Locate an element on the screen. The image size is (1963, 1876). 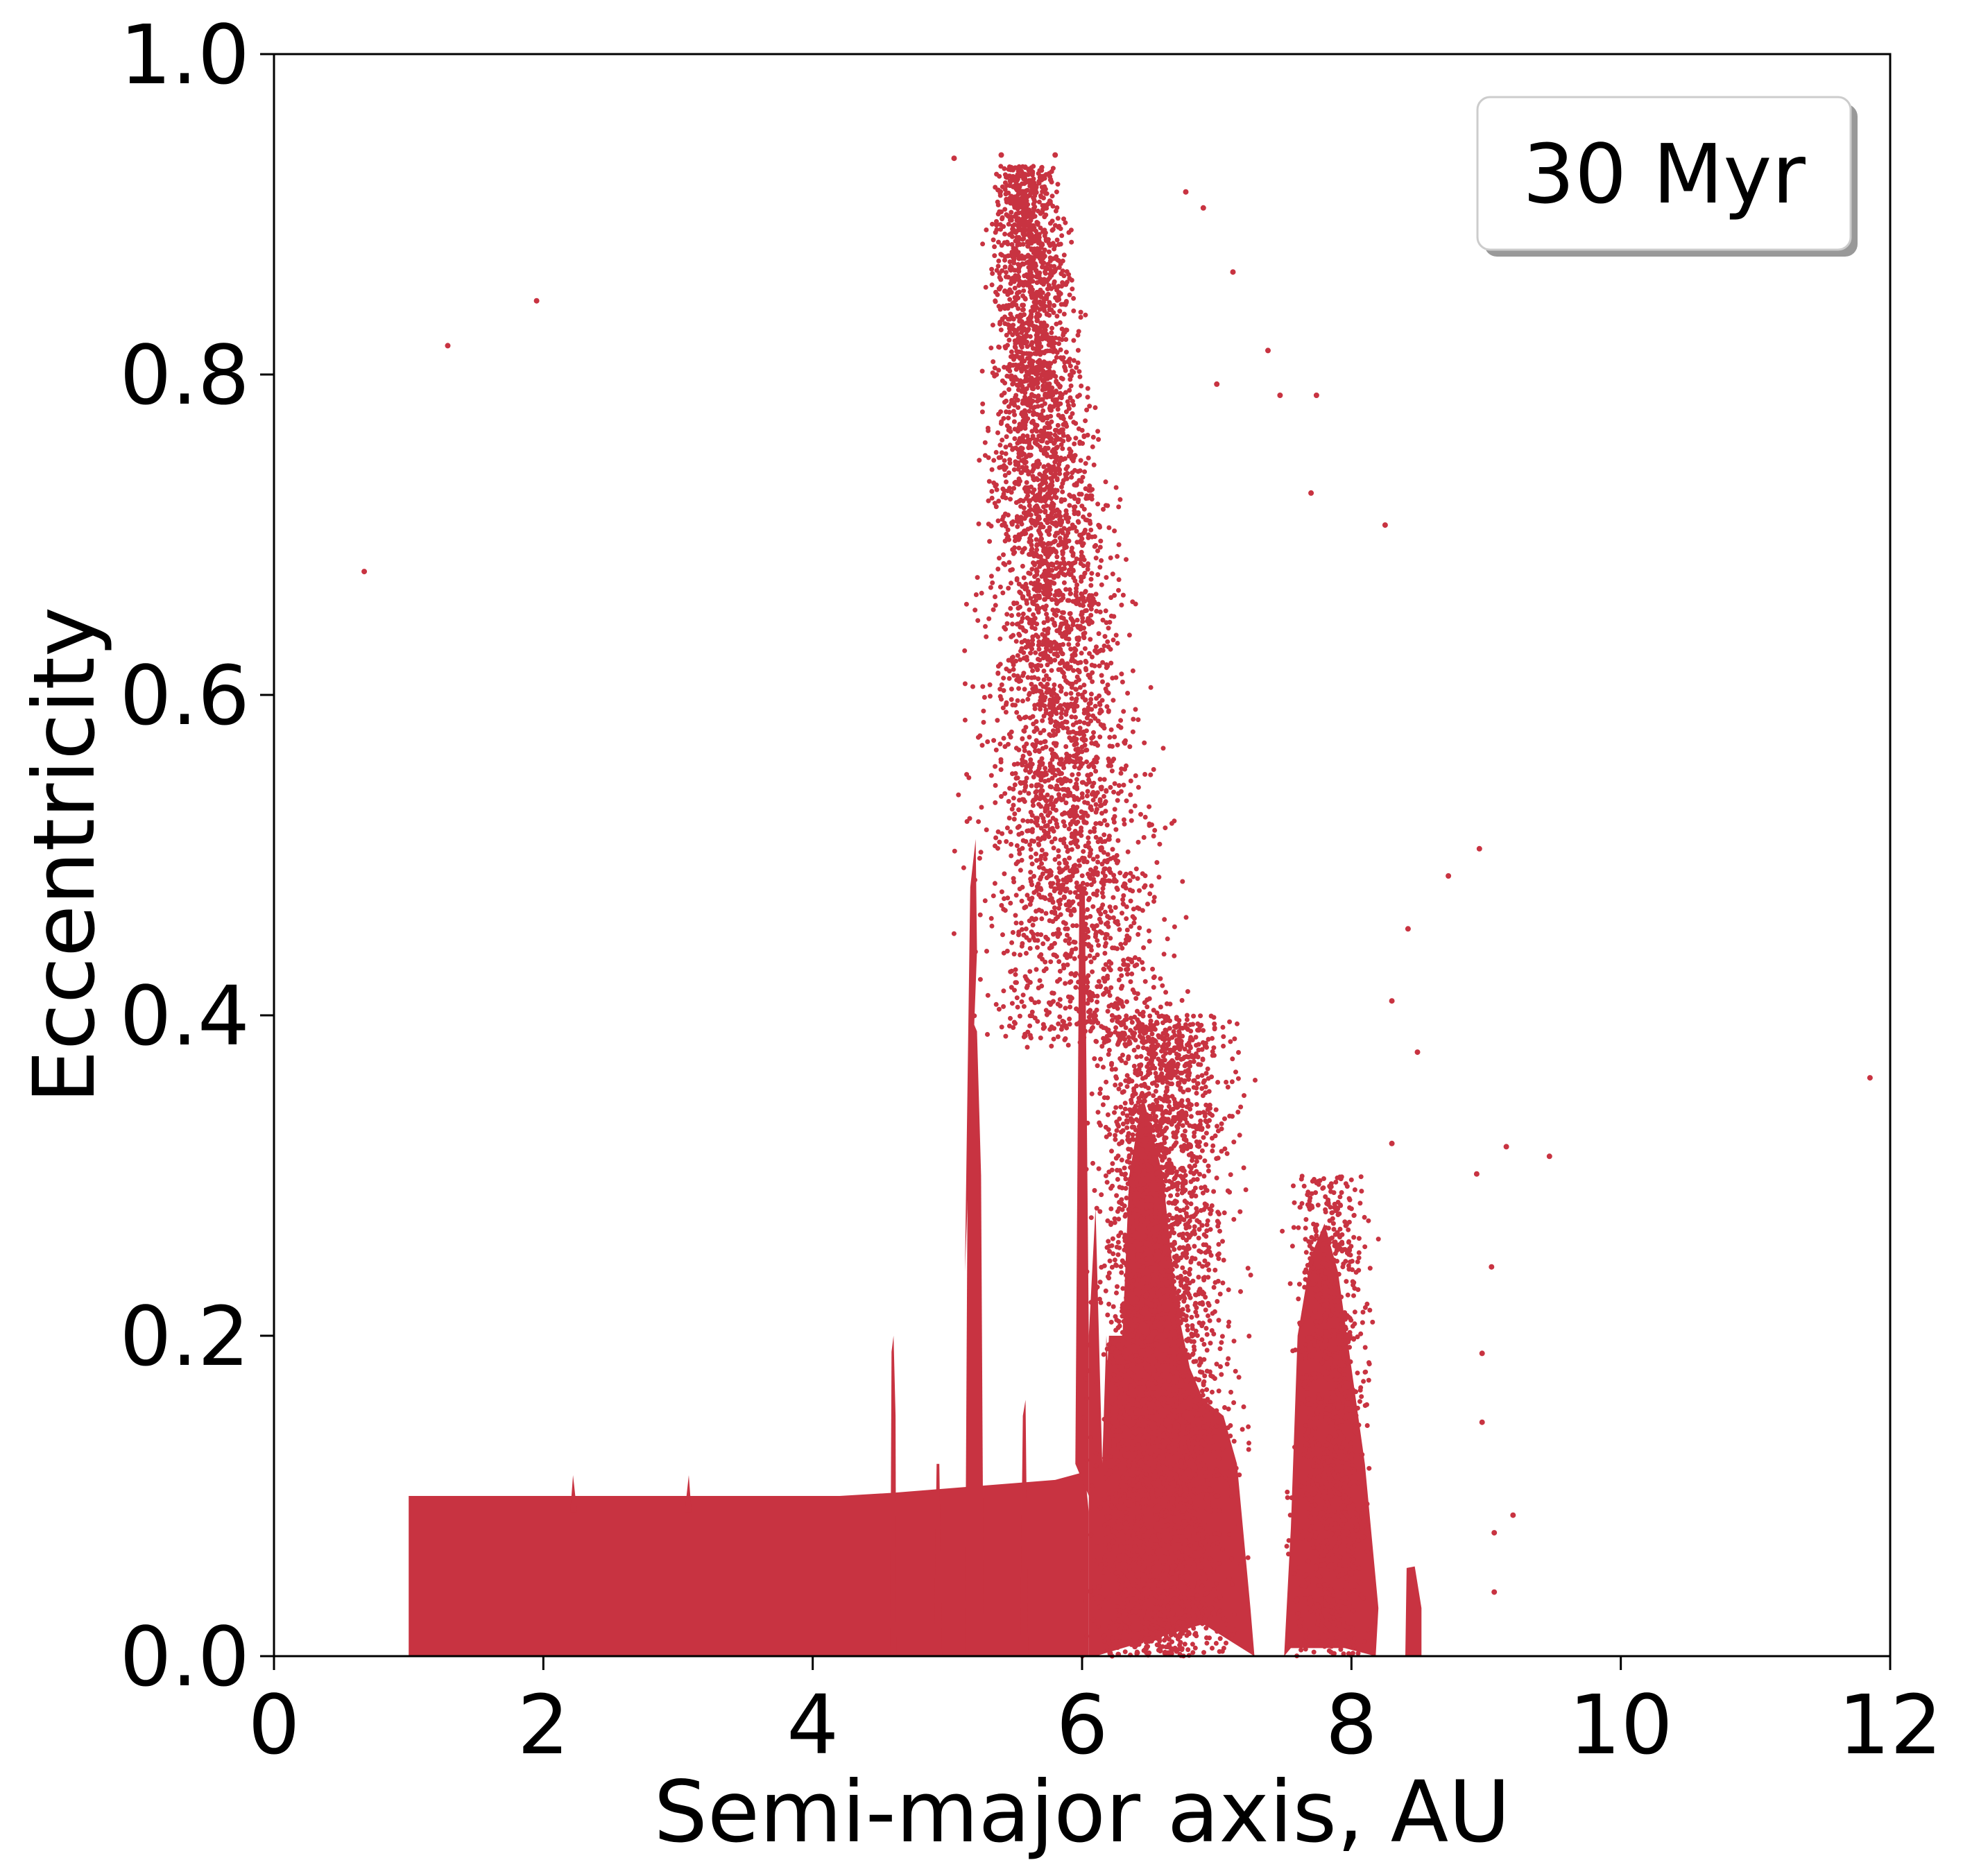
legend-box is located at coordinates (1664, 173).